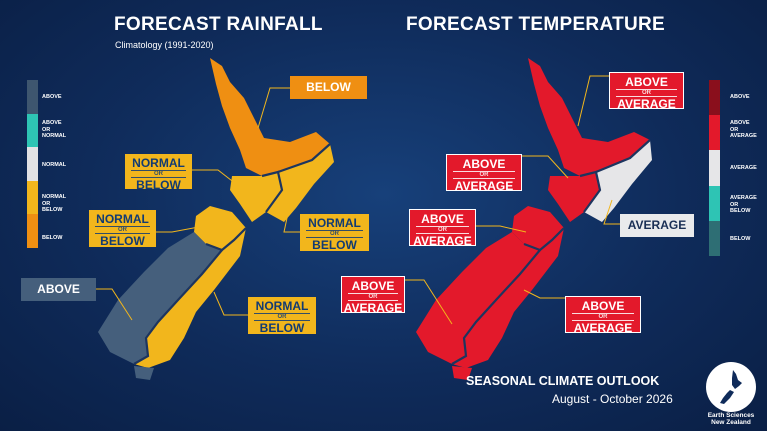  Describe the element at coordinates (612, 399) in the screenshot. I see `outlook-period: August - October 2026` at that location.